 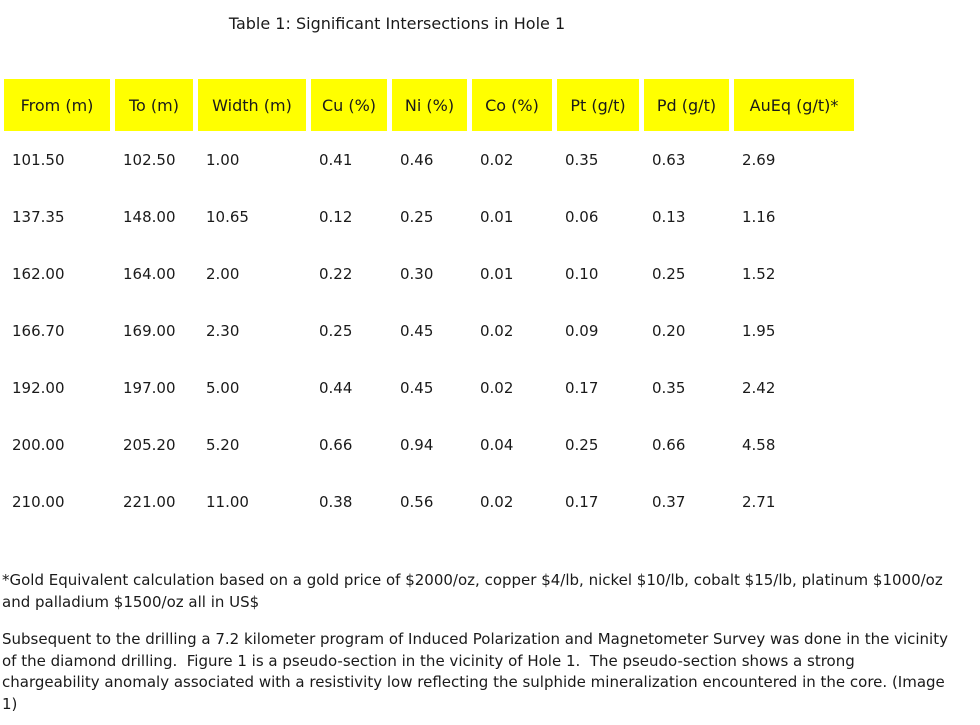 What do you see at coordinates (669, 501) in the screenshot?
I see `table-cell: 0.37` at bounding box center [669, 501].